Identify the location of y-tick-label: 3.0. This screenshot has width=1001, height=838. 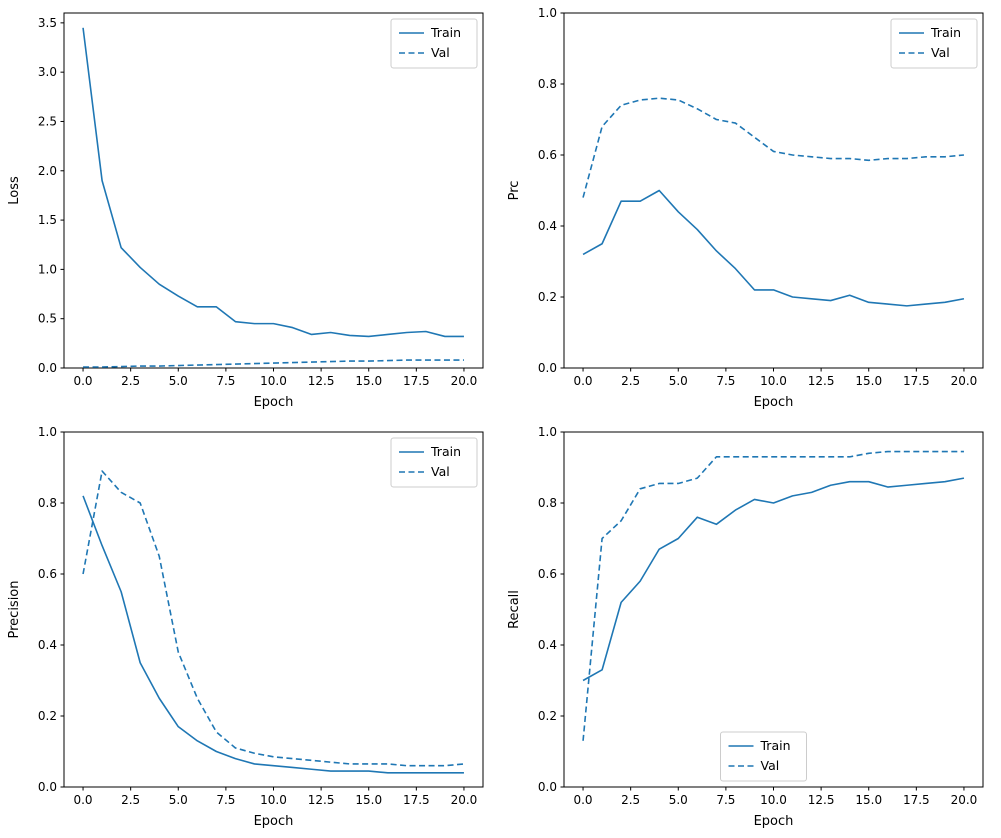
(47, 72).